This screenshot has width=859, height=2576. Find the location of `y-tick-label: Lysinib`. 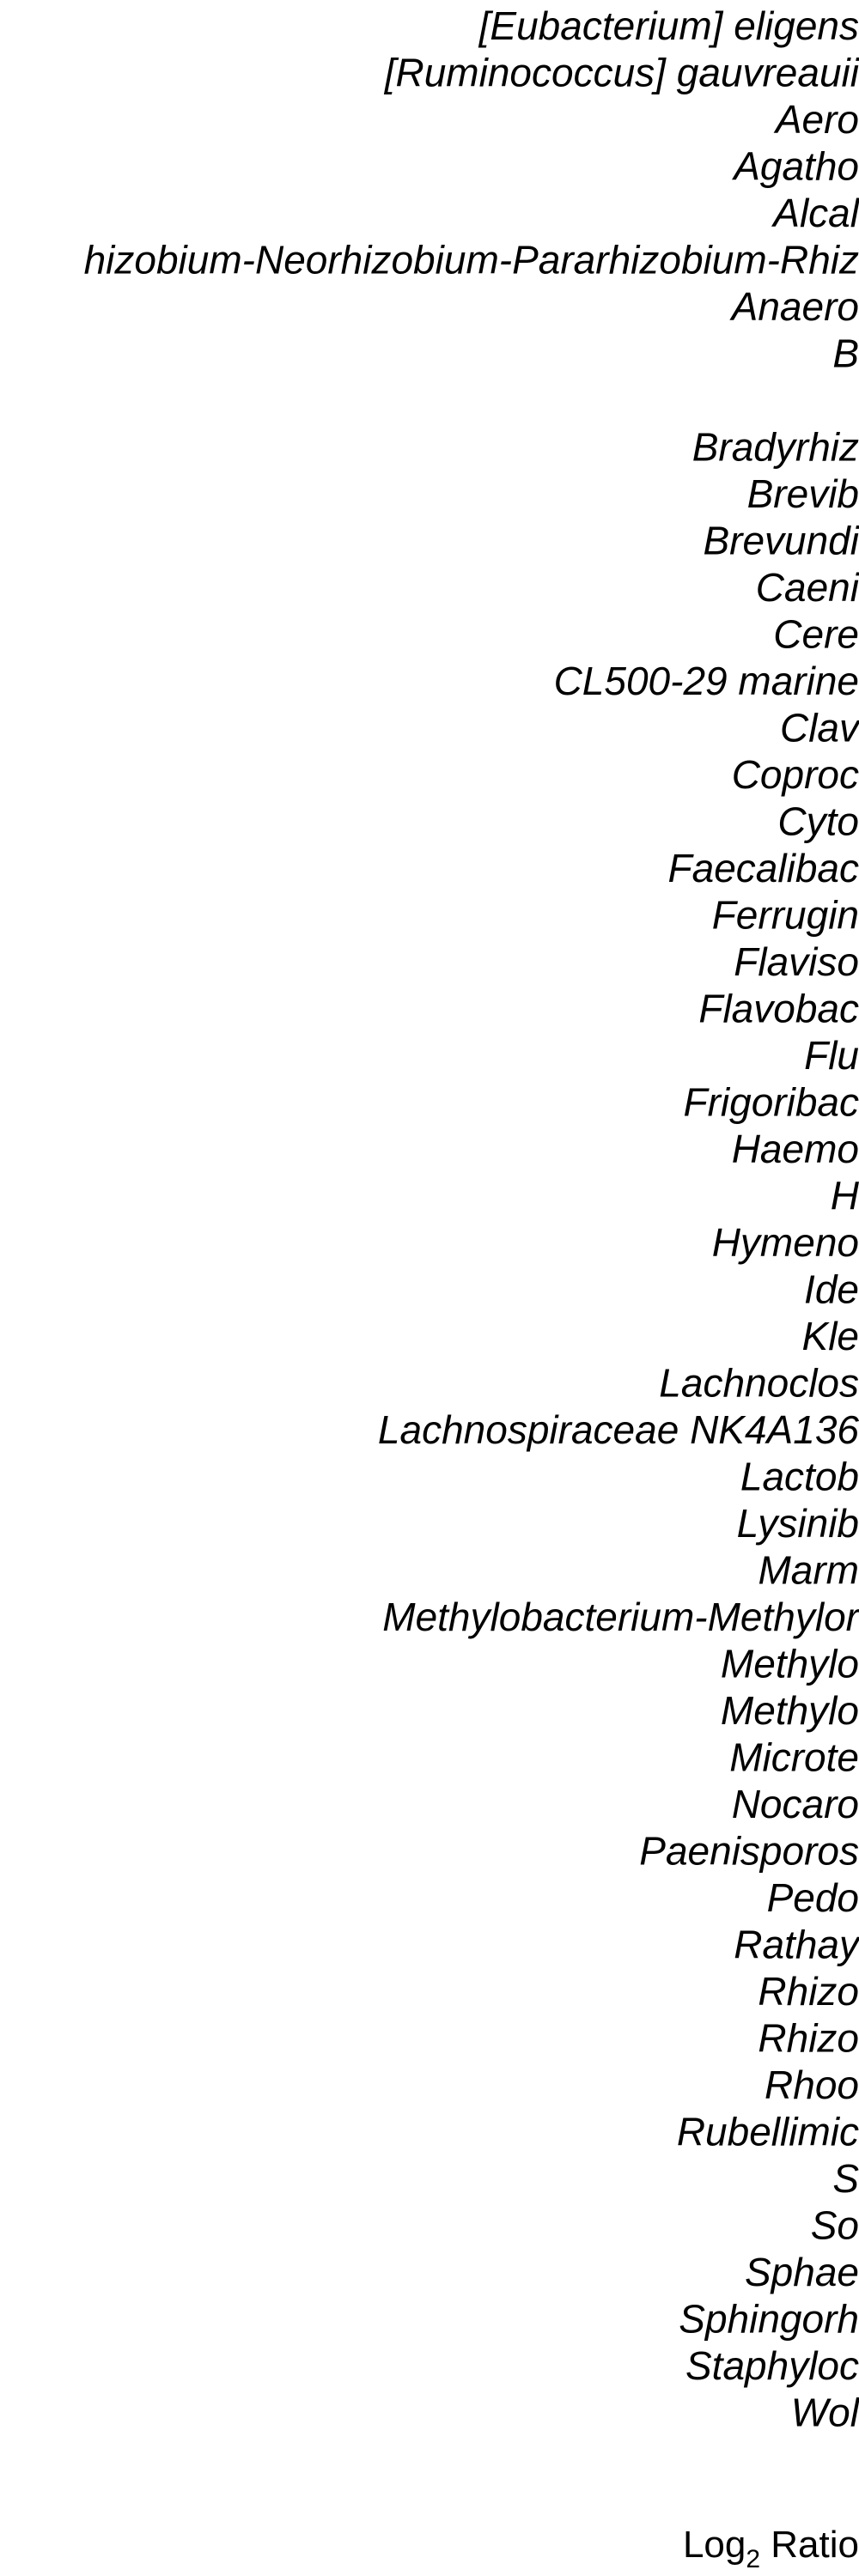

y-tick-label: Lysinib is located at coordinates (798, 1524).